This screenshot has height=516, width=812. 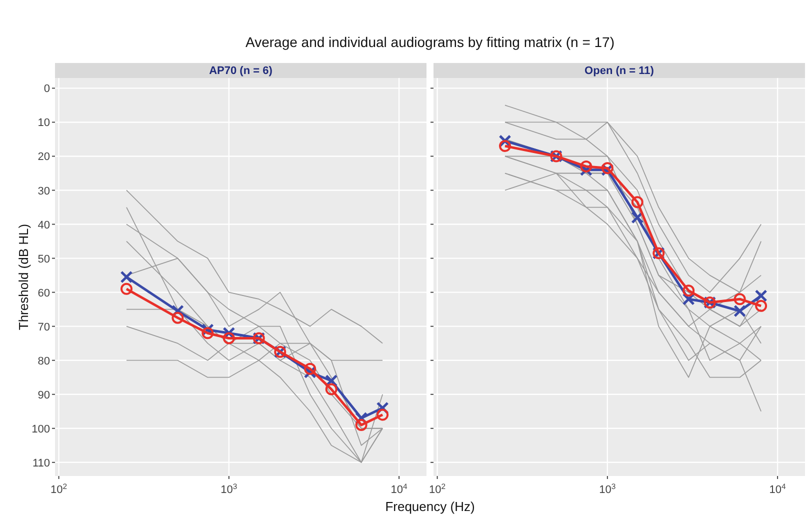 What do you see at coordinates (44, 327) in the screenshot?
I see `y-tick-label: 70` at bounding box center [44, 327].